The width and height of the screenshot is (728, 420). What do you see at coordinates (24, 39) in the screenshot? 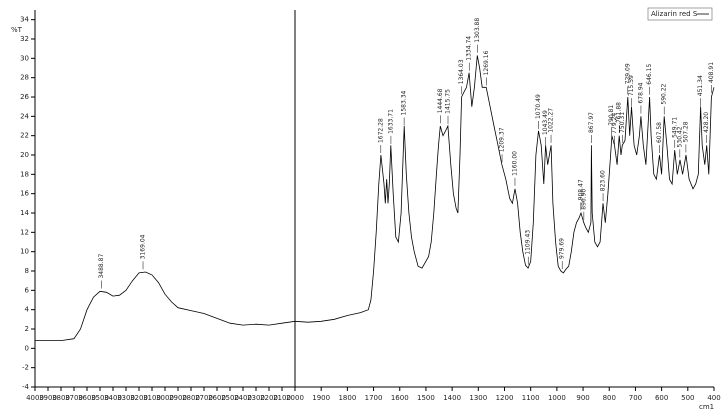
I see `y-tick-label: 32` at bounding box center [24, 39].